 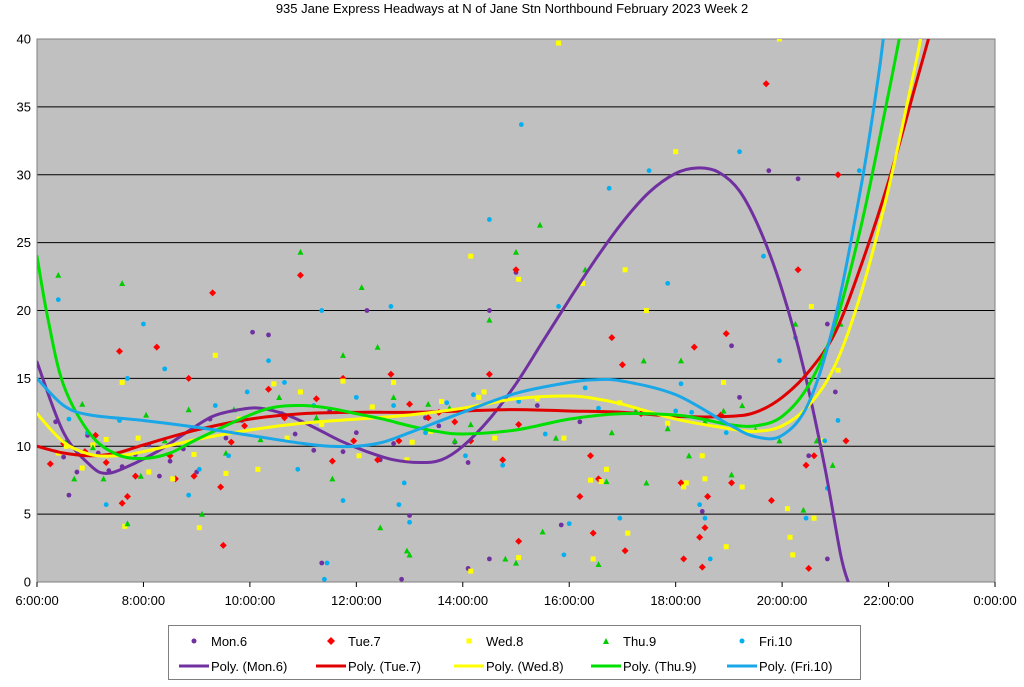 What do you see at coordinates (364, 641) in the screenshot?
I see `legend-label-tue7: Tue.7` at bounding box center [364, 641].